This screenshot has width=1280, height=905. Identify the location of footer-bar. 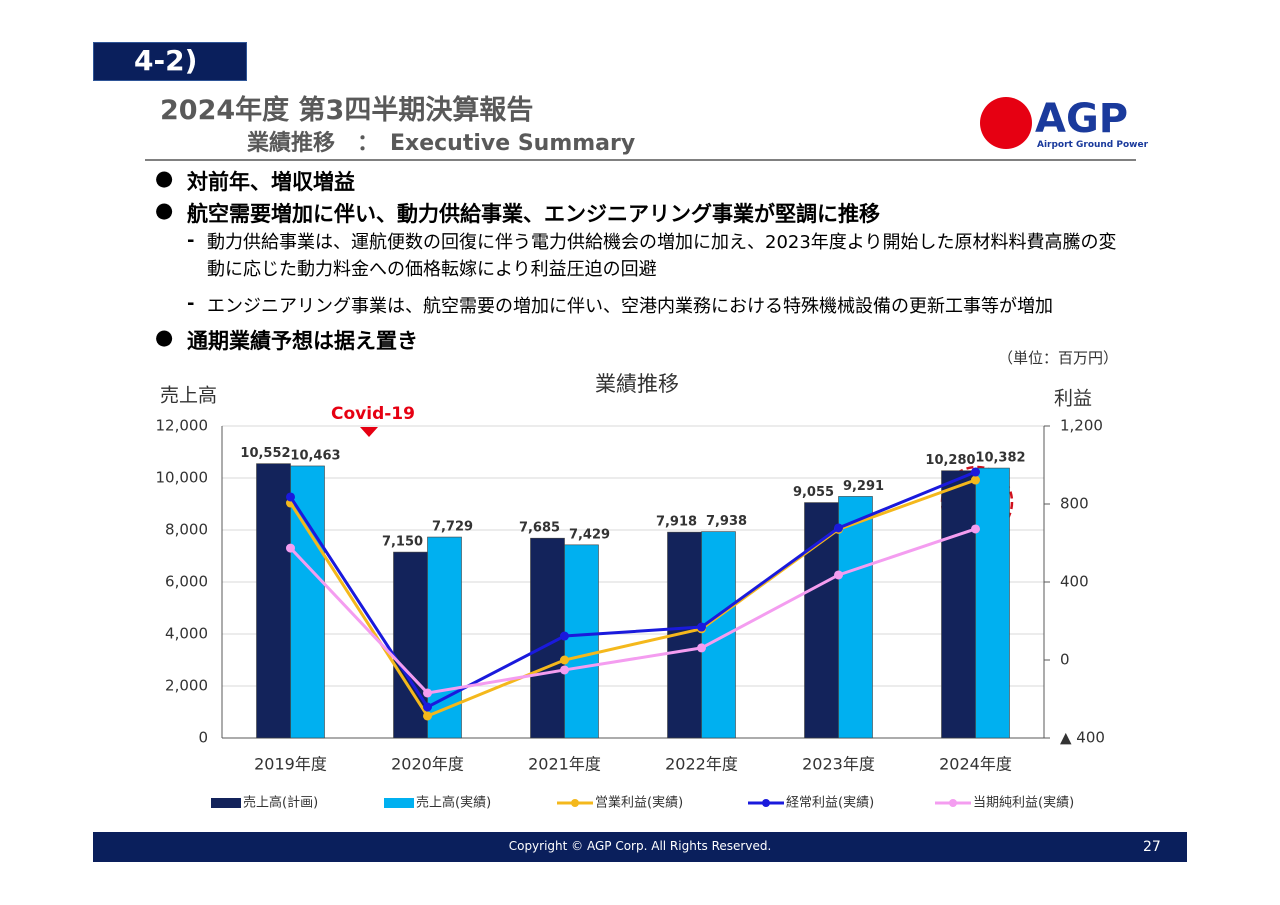
(640, 847).